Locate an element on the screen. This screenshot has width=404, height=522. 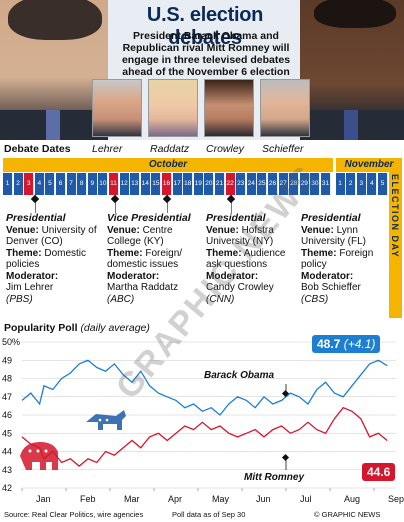
moderator-value: Jim Lehrer is located at coordinates (30, 287).